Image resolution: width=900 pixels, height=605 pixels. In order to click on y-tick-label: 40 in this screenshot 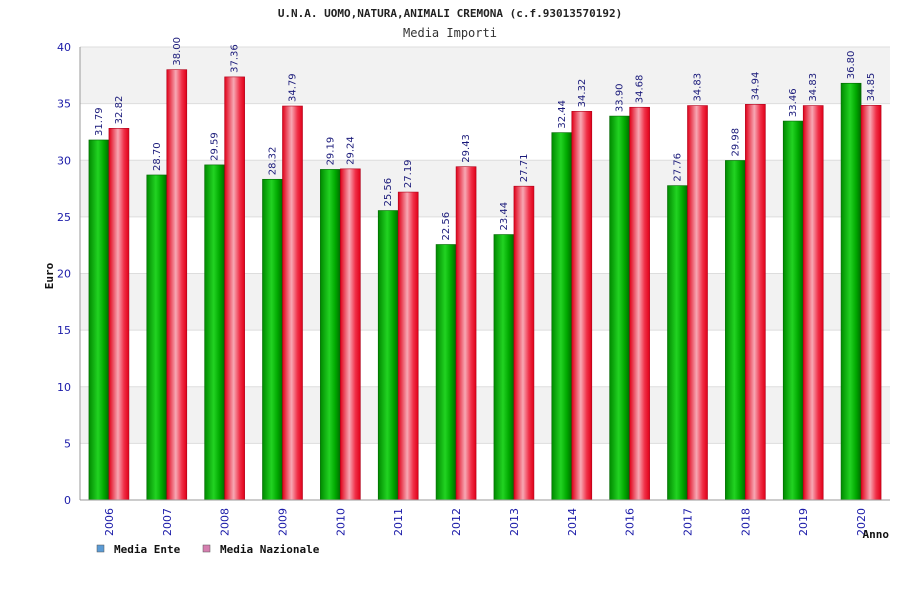, I will do `click(64, 47)`.